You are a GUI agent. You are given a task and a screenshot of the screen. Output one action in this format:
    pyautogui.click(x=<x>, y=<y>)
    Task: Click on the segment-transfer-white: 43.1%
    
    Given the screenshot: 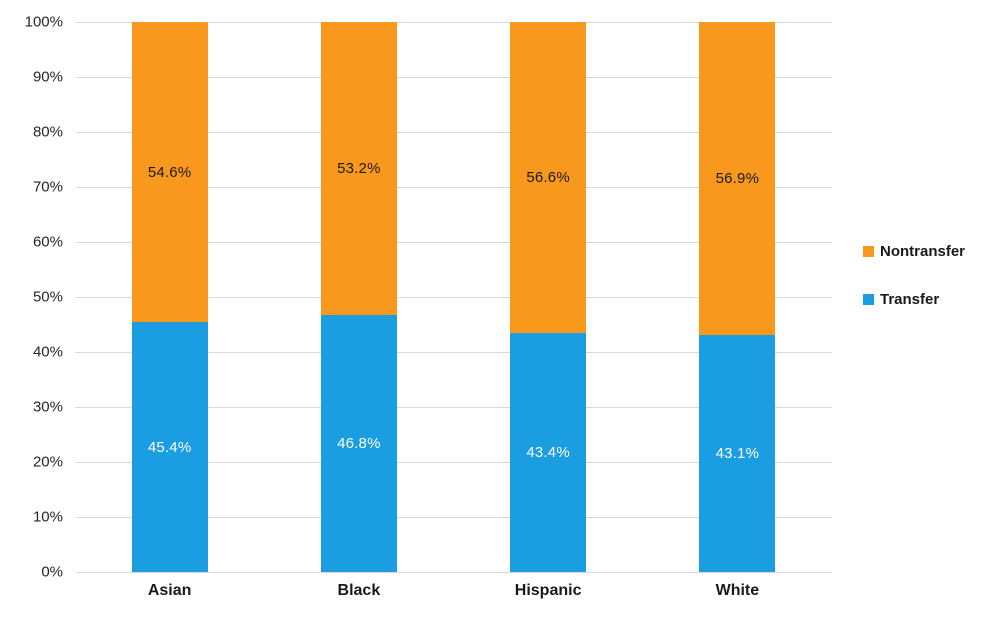 What is the action you would take?
    pyautogui.click(x=737, y=453)
    